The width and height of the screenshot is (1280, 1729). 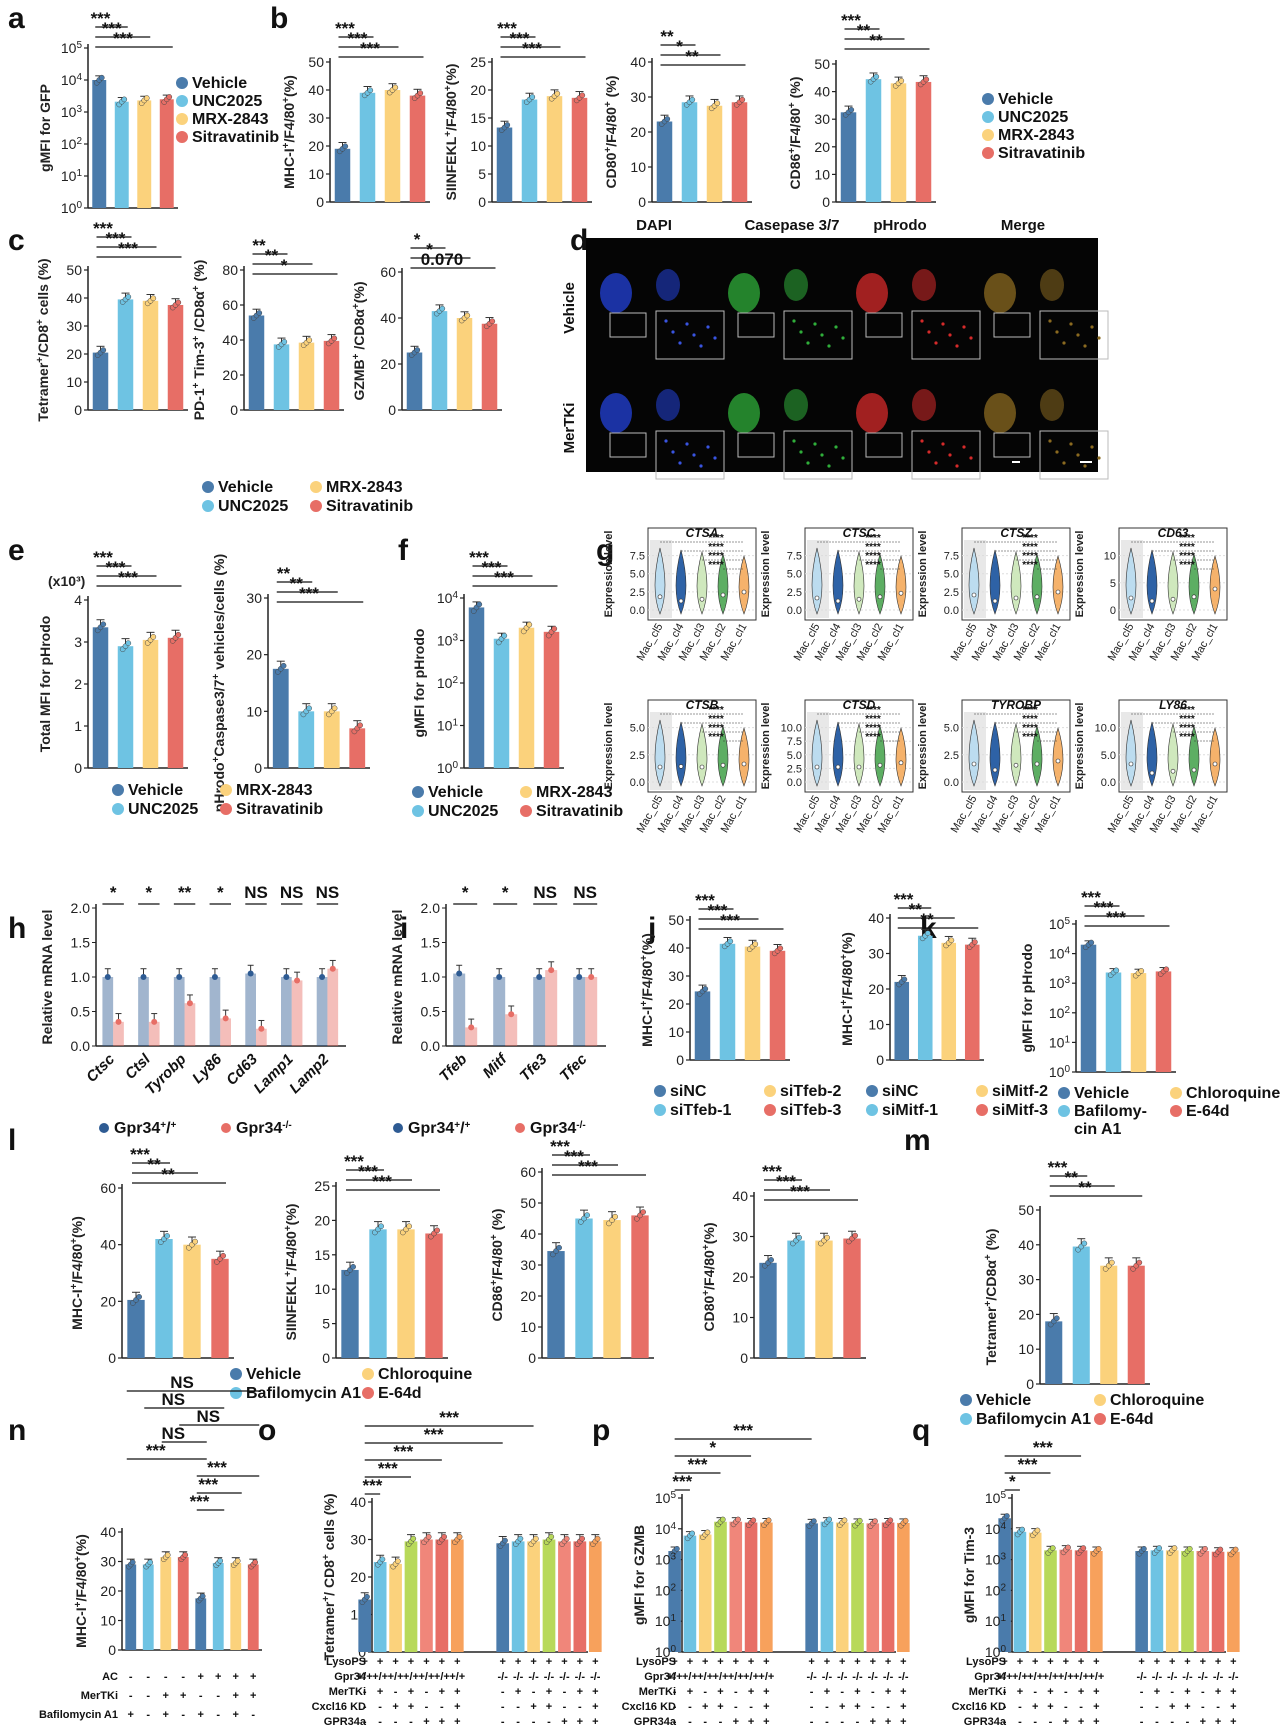 I want to click on legend-f-swatch, so click(x=526, y=811).